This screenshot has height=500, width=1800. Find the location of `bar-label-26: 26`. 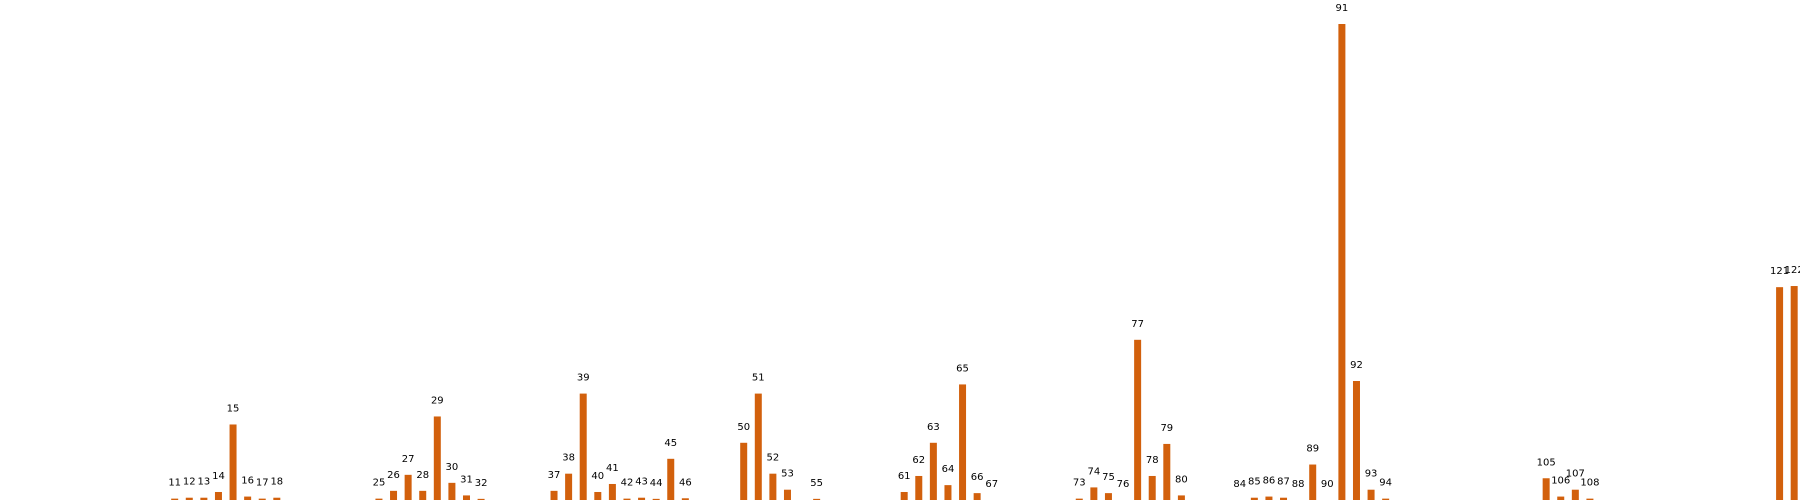

bar-label-26: 26 is located at coordinates (393, 475).